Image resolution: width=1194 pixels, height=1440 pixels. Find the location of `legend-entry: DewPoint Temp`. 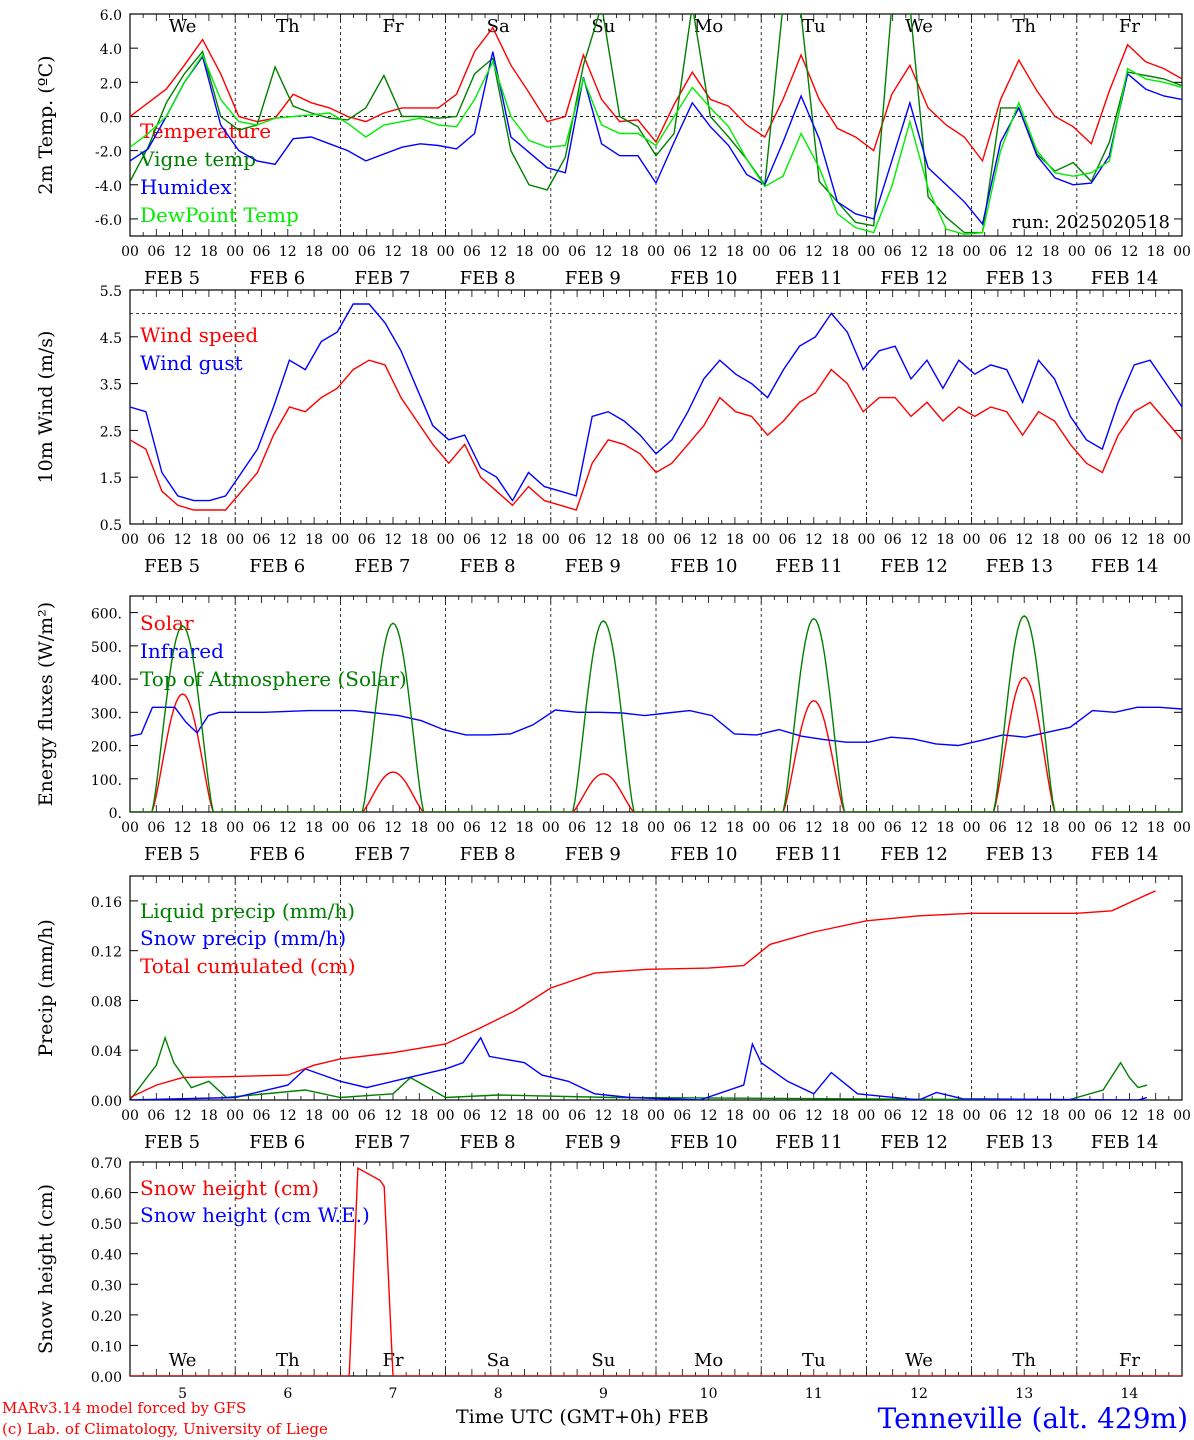

legend-entry: DewPoint Temp is located at coordinates (219, 215).